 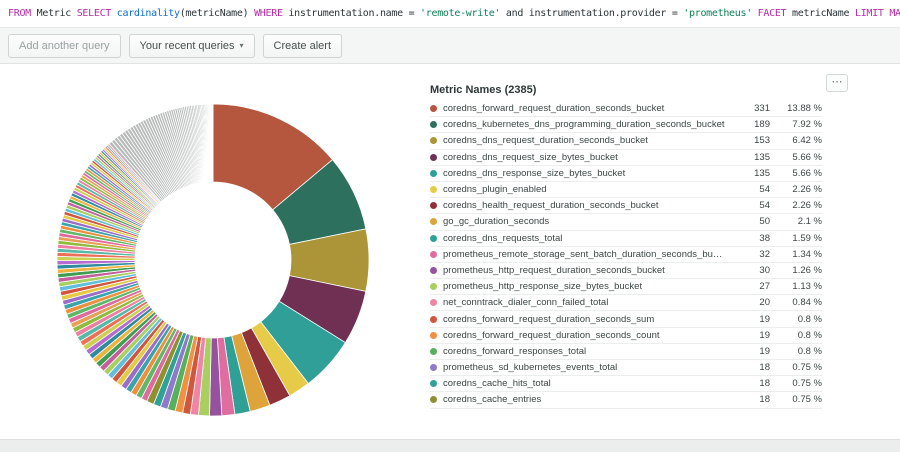 I want to click on metric-name: go_gc_duration_seconds, so click(x=496, y=222).